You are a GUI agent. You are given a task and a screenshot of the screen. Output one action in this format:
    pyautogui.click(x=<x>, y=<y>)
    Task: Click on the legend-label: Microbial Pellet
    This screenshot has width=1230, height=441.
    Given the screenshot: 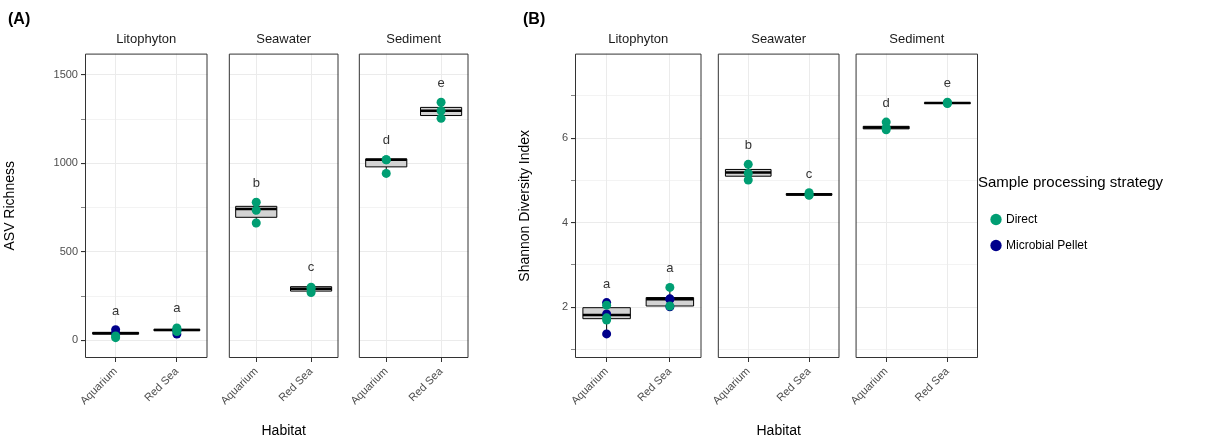 What is the action you would take?
    pyautogui.click(x=1047, y=244)
    